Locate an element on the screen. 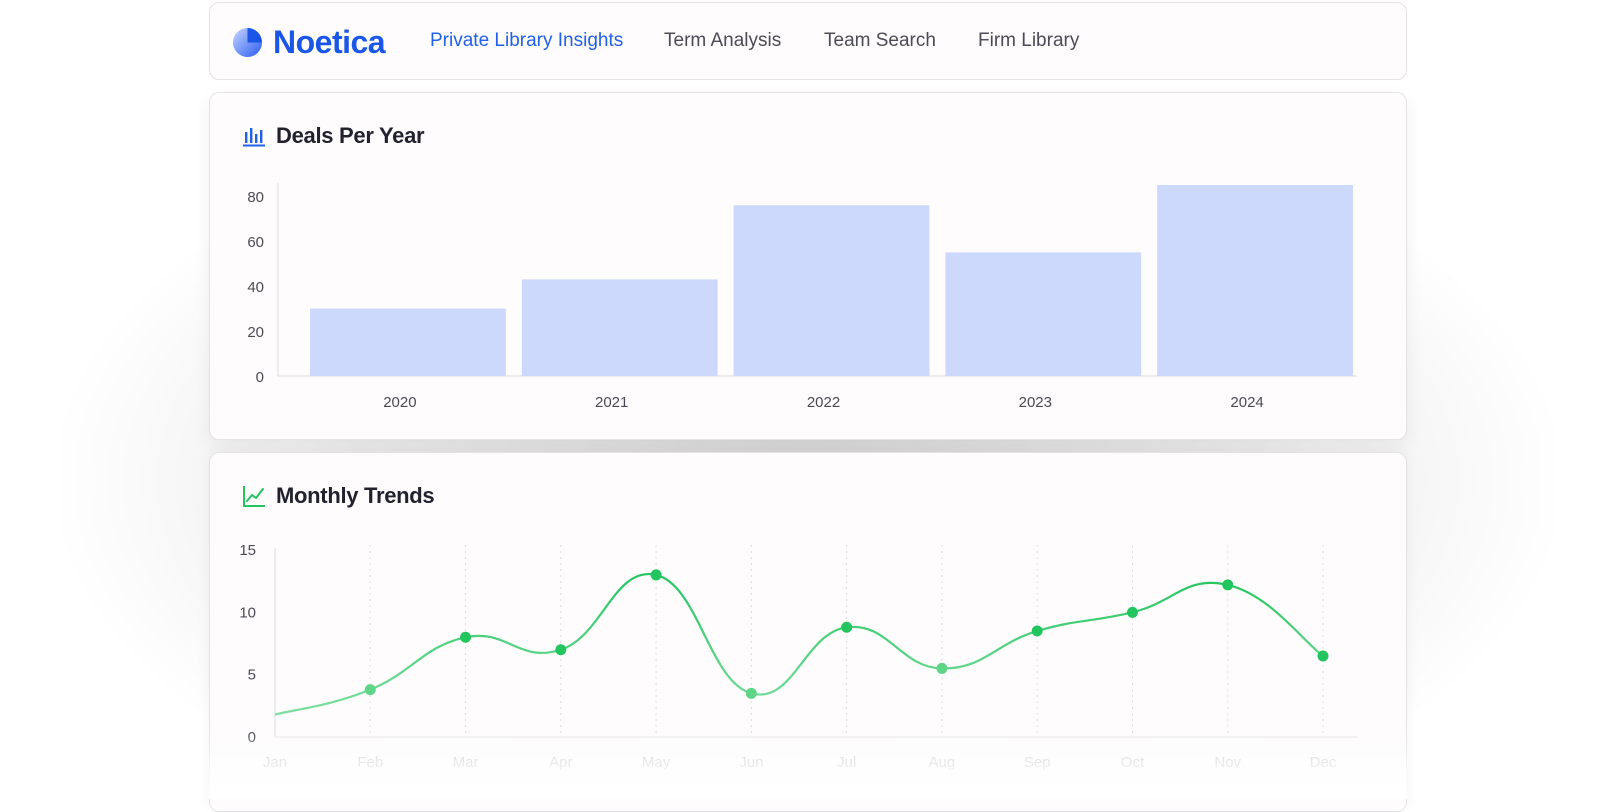 The image size is (1616, 812). nav-private-library-insights: Private Library Insights is located at coordinates (527, 40).